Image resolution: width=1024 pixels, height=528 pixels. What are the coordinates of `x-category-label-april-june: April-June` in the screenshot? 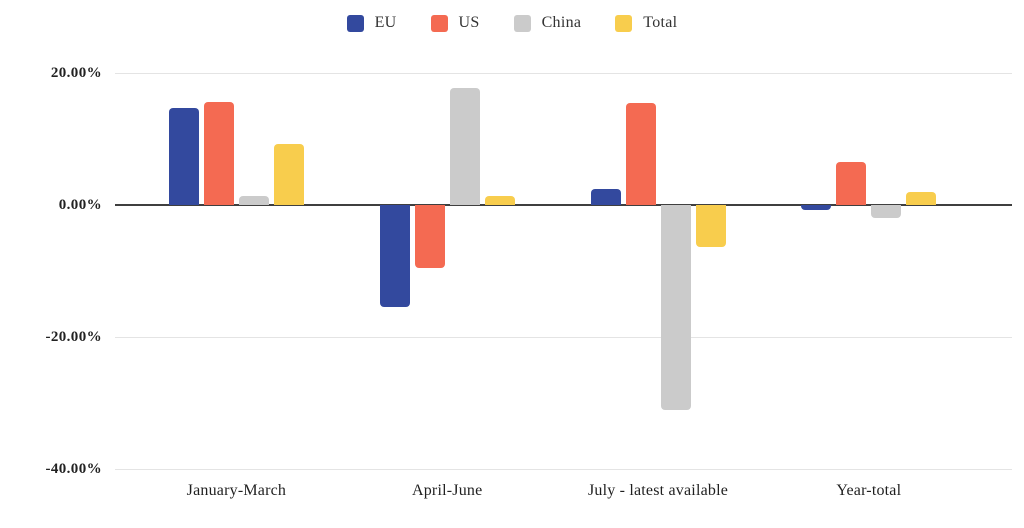 It's located at (447, 490).